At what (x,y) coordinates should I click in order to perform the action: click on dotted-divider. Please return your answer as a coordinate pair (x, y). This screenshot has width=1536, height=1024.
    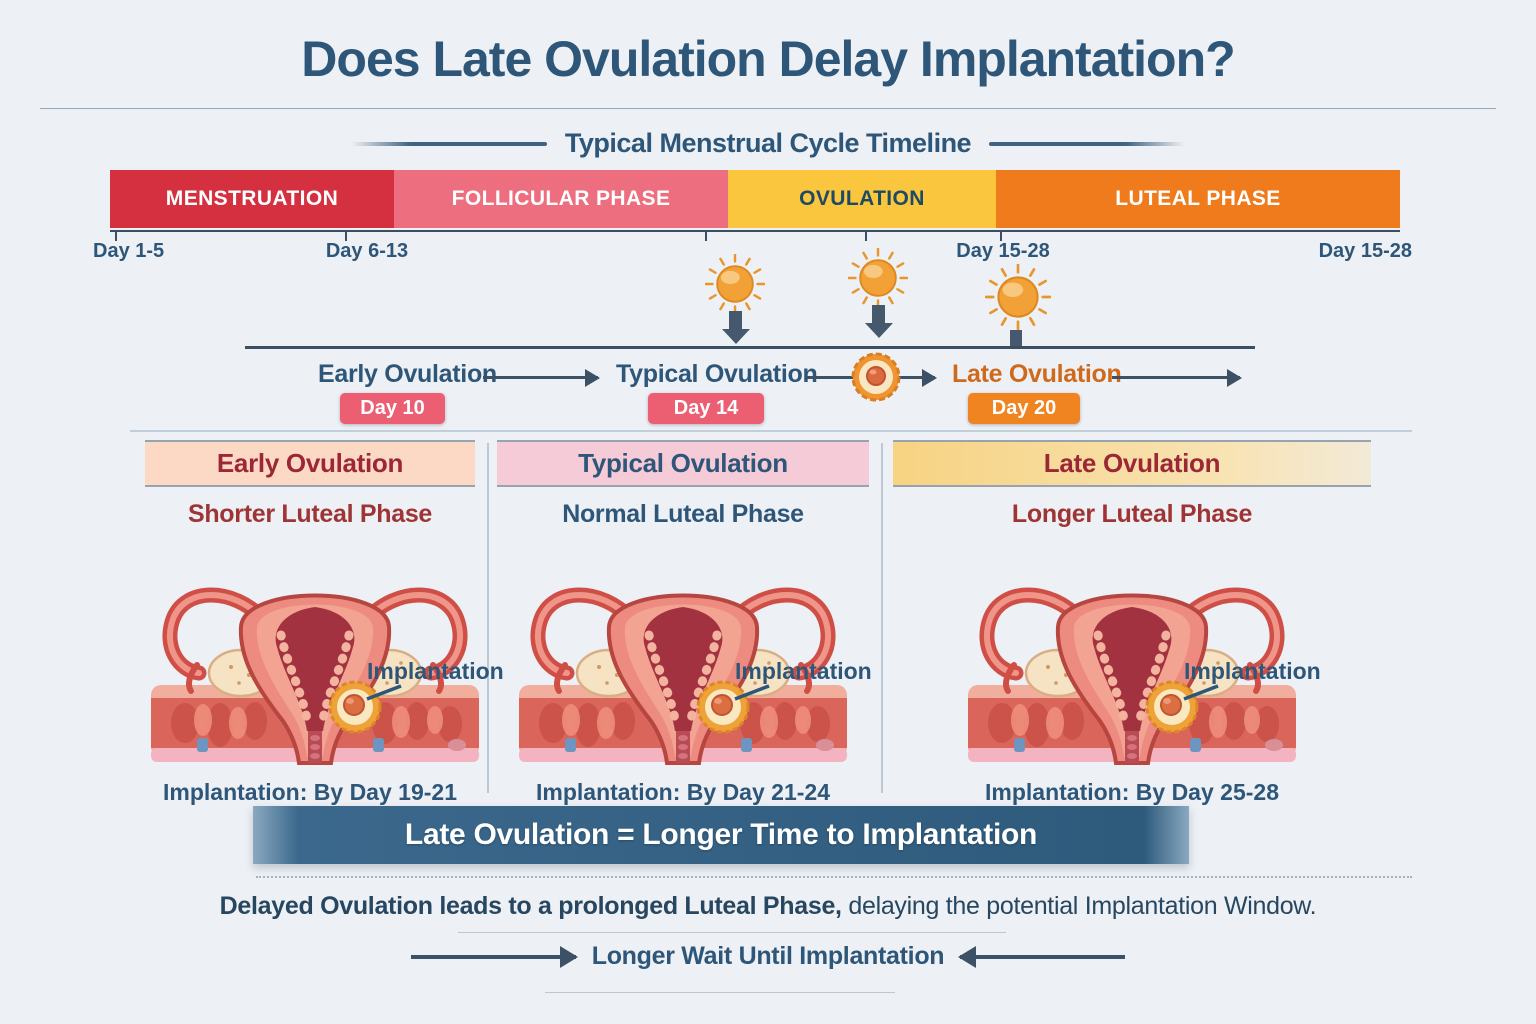
    Looking at the image, I should click on (834, 877).